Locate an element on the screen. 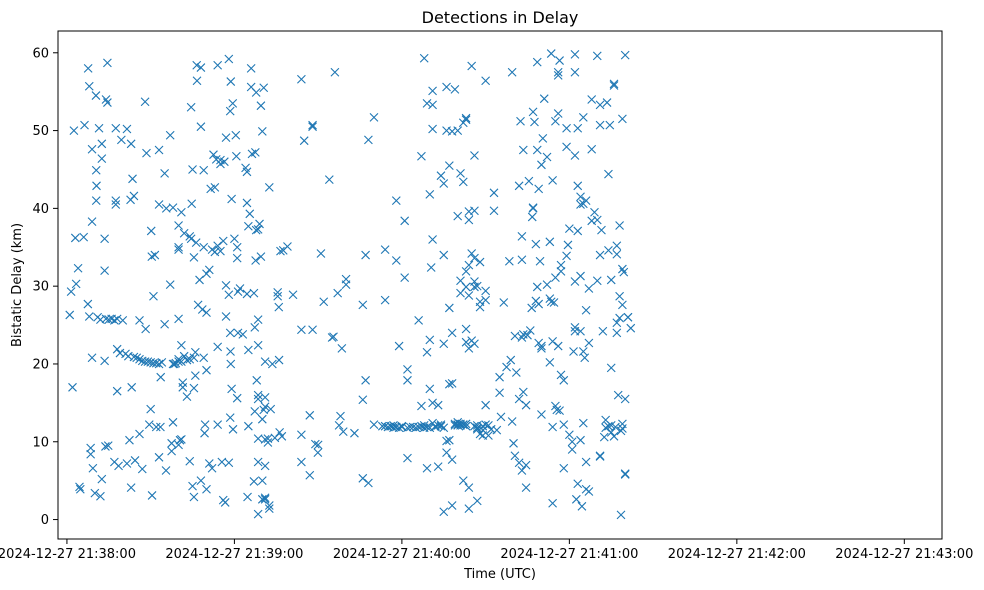 The image size is (984, 590). y-tick-label-4: 40 is located at coordinates (40, 209).